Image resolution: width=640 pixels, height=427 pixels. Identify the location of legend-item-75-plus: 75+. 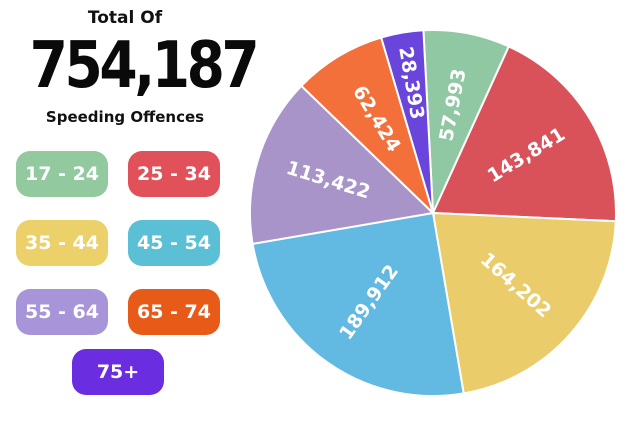
(118, 372).